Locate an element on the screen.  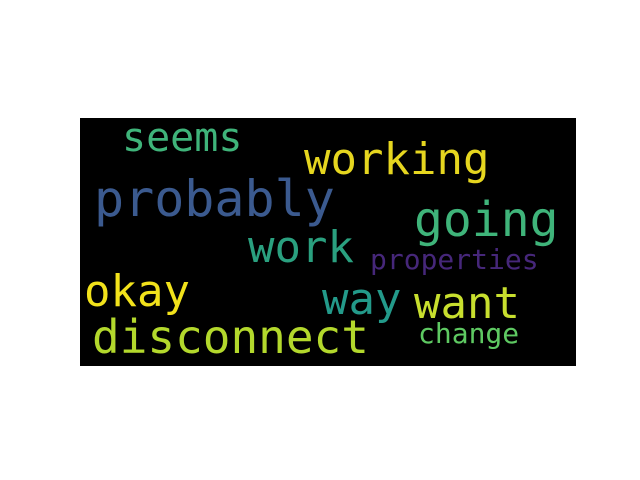
word-seems: seems is located at coordinates (182, 139).